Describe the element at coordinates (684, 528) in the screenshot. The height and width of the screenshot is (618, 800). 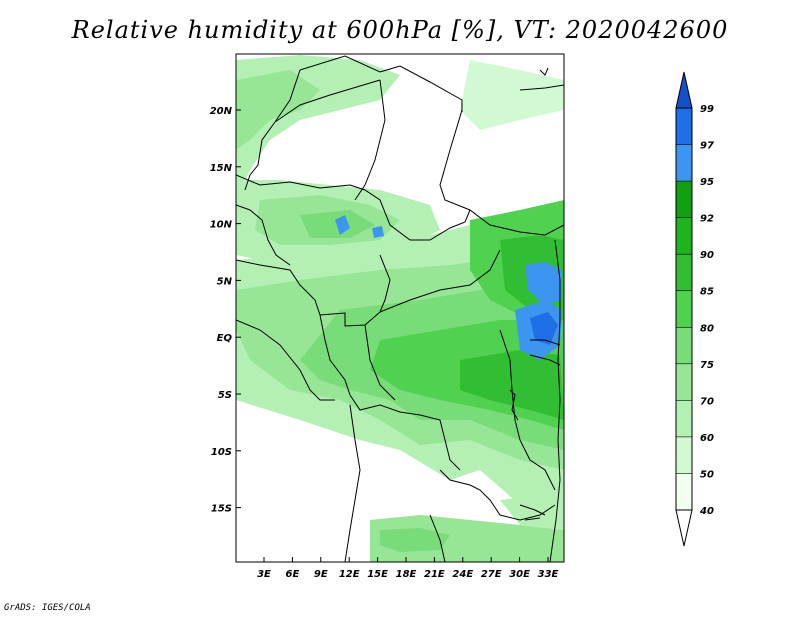
I see `colorbar-min-arrow` at that location.